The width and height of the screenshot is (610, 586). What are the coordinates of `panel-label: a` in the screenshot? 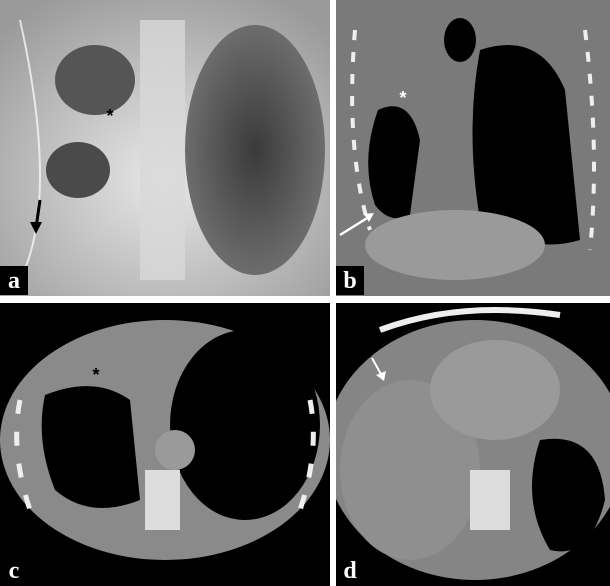 It's located at (14, 281).